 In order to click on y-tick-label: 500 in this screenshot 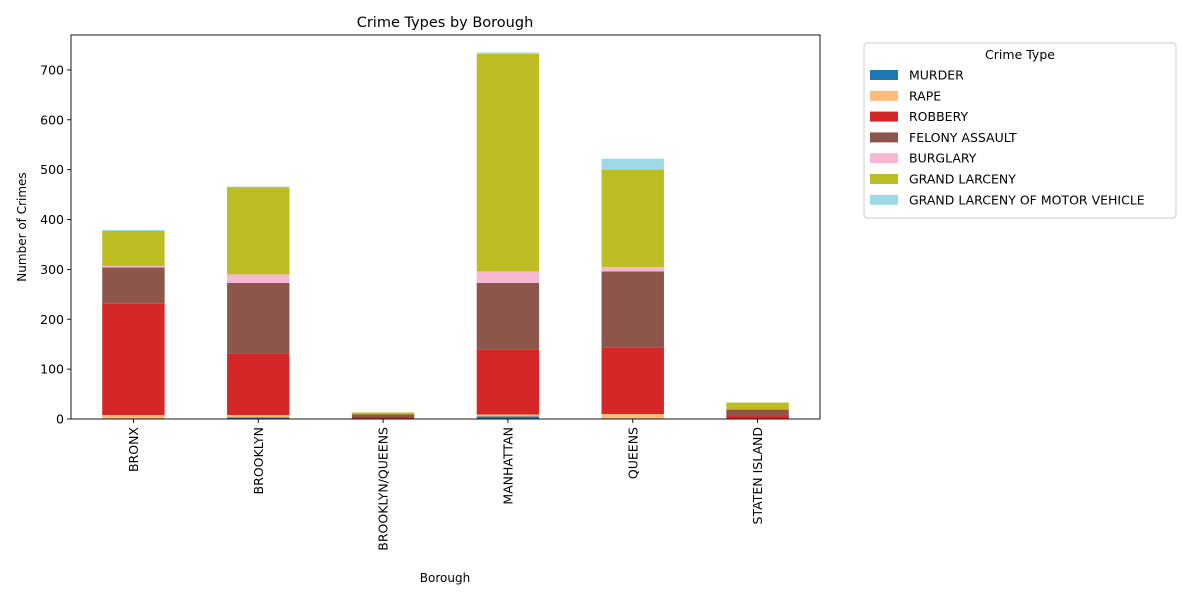, I will do `click(52, 169)`.